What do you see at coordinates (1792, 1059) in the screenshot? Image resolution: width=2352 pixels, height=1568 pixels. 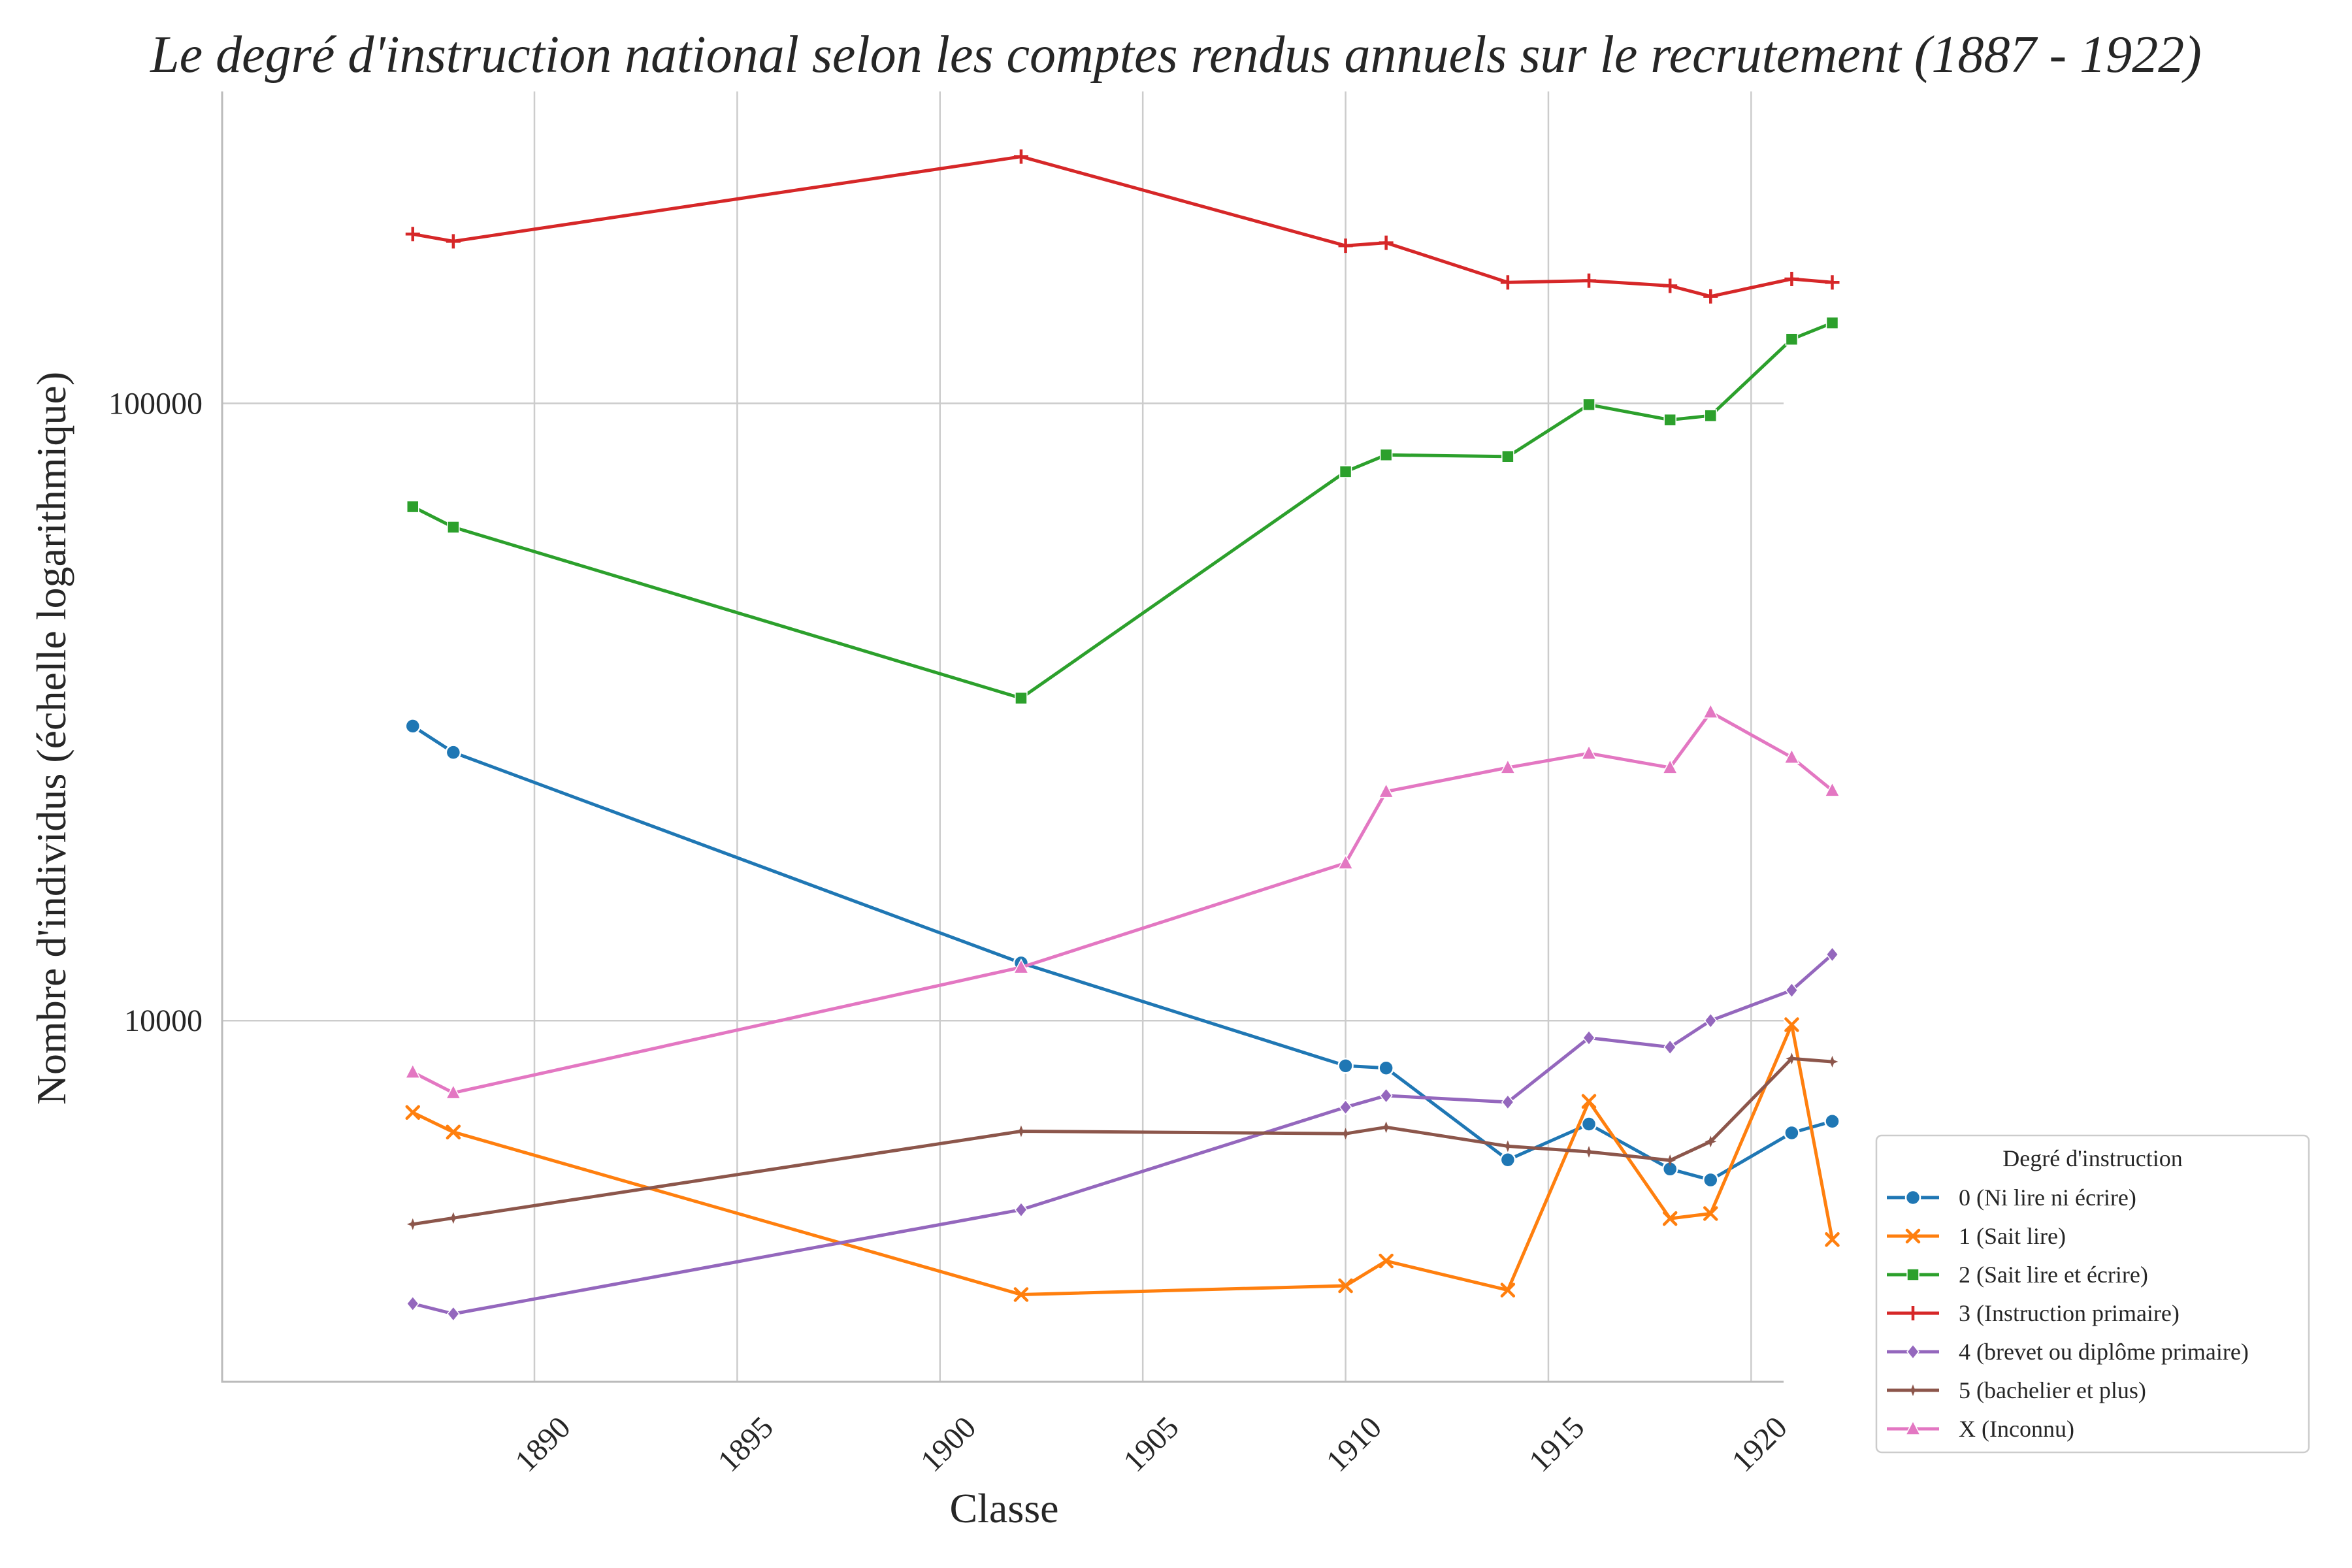 I see `data-point-5-bachelier-et-plus-1921` at bounding box center [1792, 1059].